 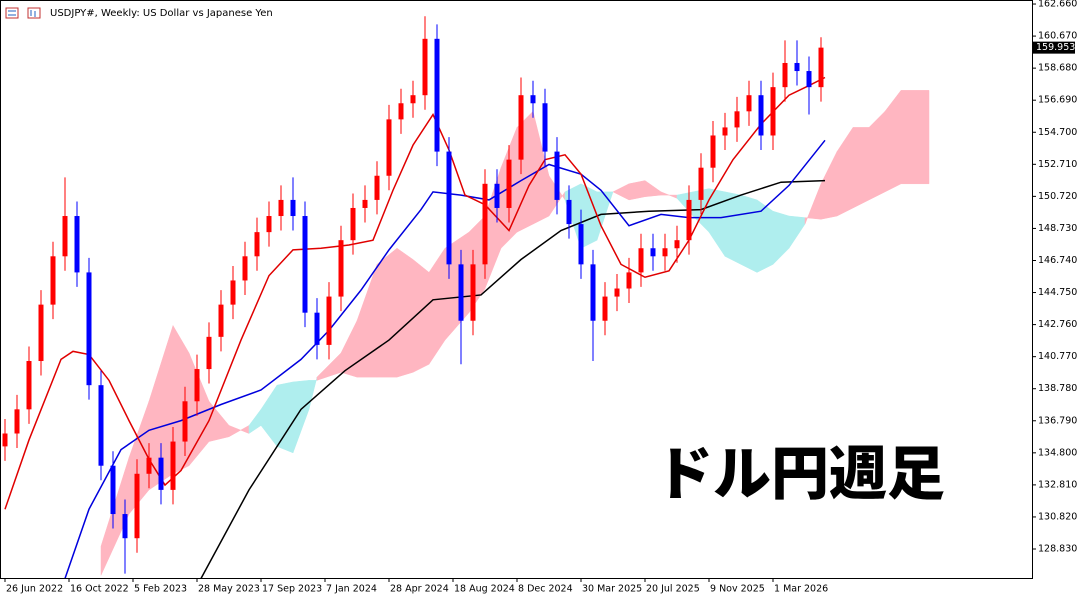 What do you see at coordinates (1057, 549) in the screenshot?
I see `y-tick-label: 128.830` at bounding box center [1057, 549].